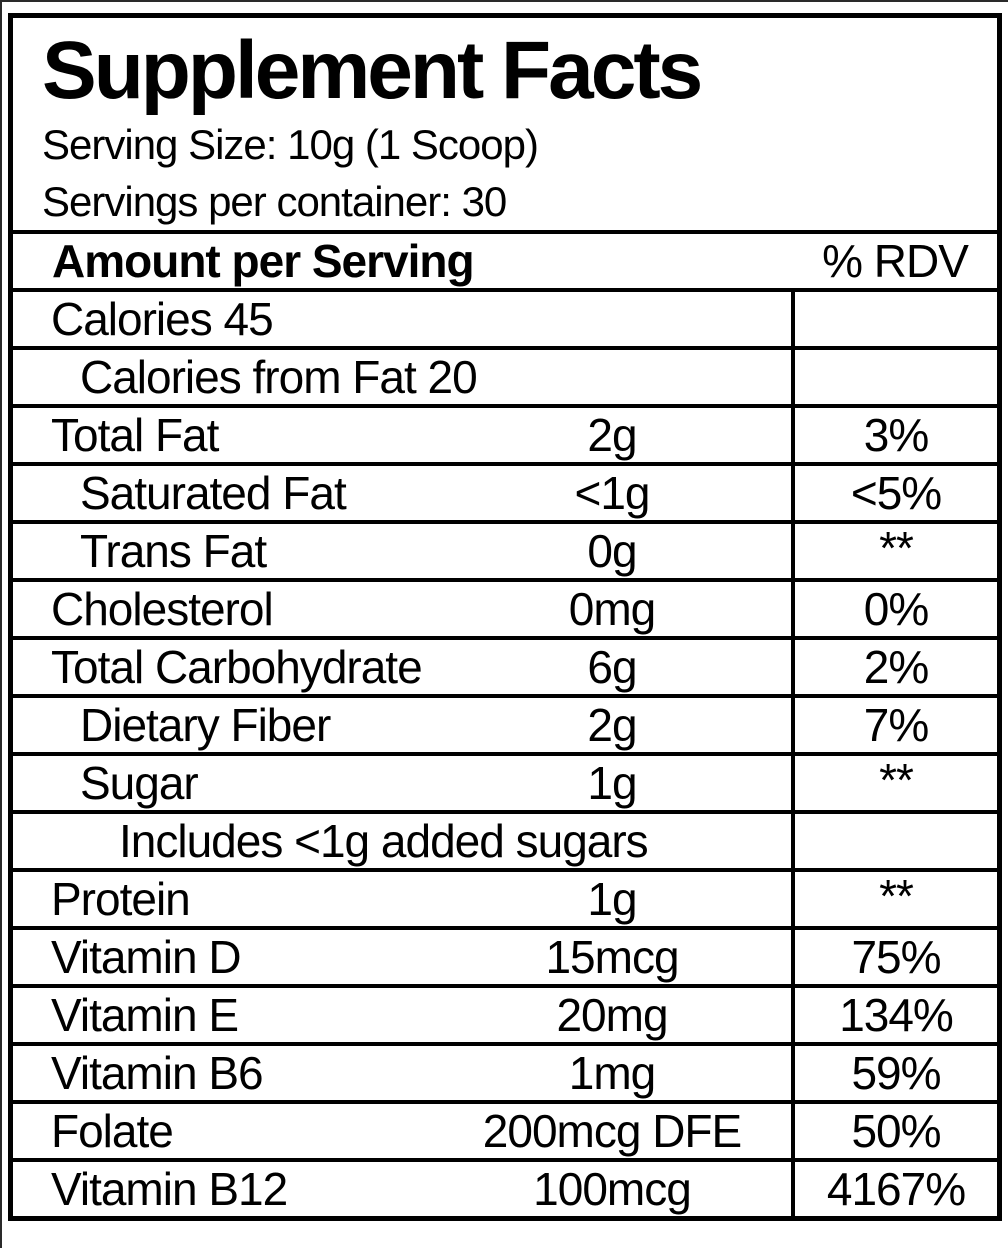 This screenshot has height=1248, width=1008. Describe the element at coordinates (612, 667) in the screenshot. I see `nutrient-amount: 6g` at that location.